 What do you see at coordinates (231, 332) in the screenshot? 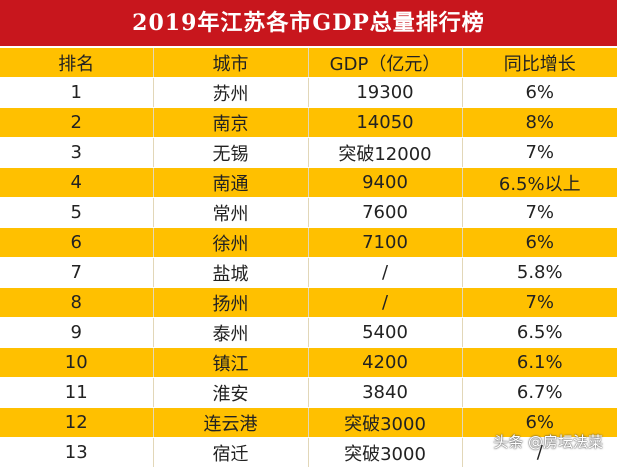
I see `cell-city: 泰州` at bounding box center [231, 332].